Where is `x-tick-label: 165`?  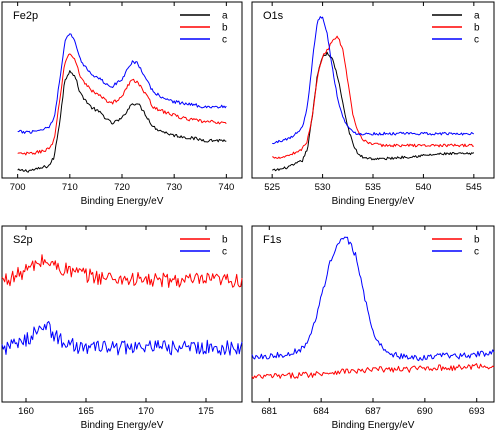
x-tick-label: 165 is located at coordinates (86, 411).